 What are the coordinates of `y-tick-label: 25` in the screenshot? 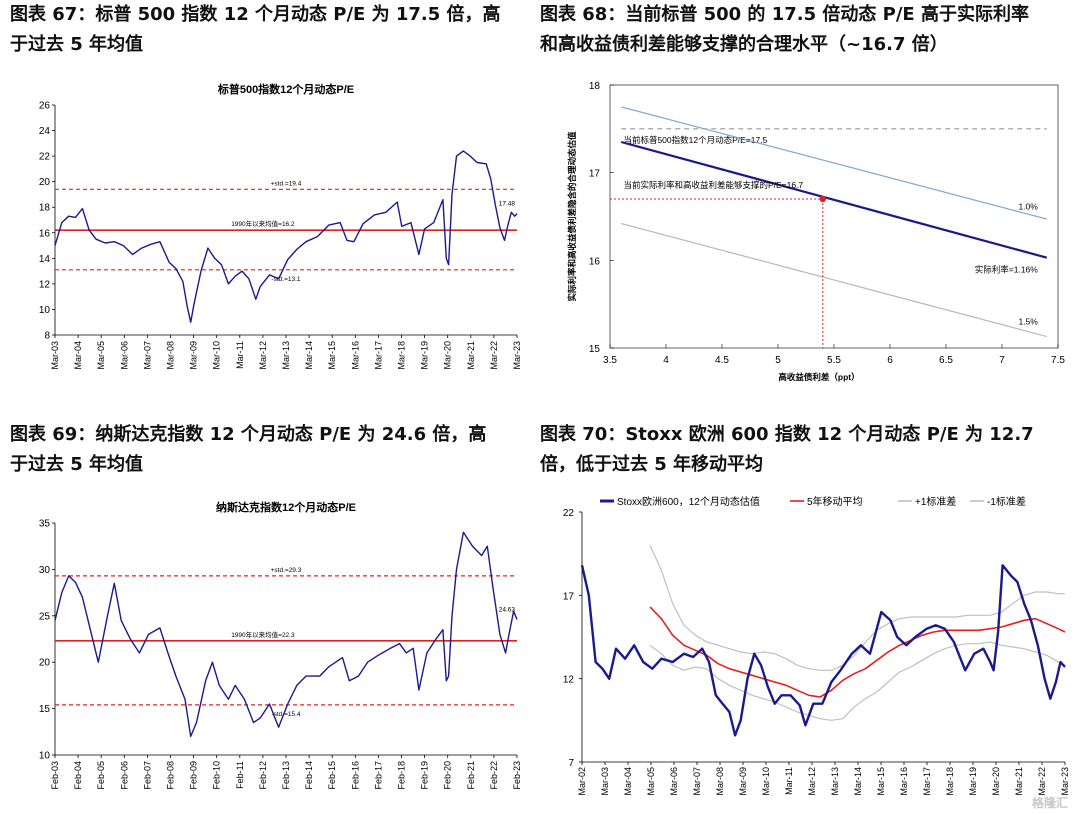 It's located at (45, 616).